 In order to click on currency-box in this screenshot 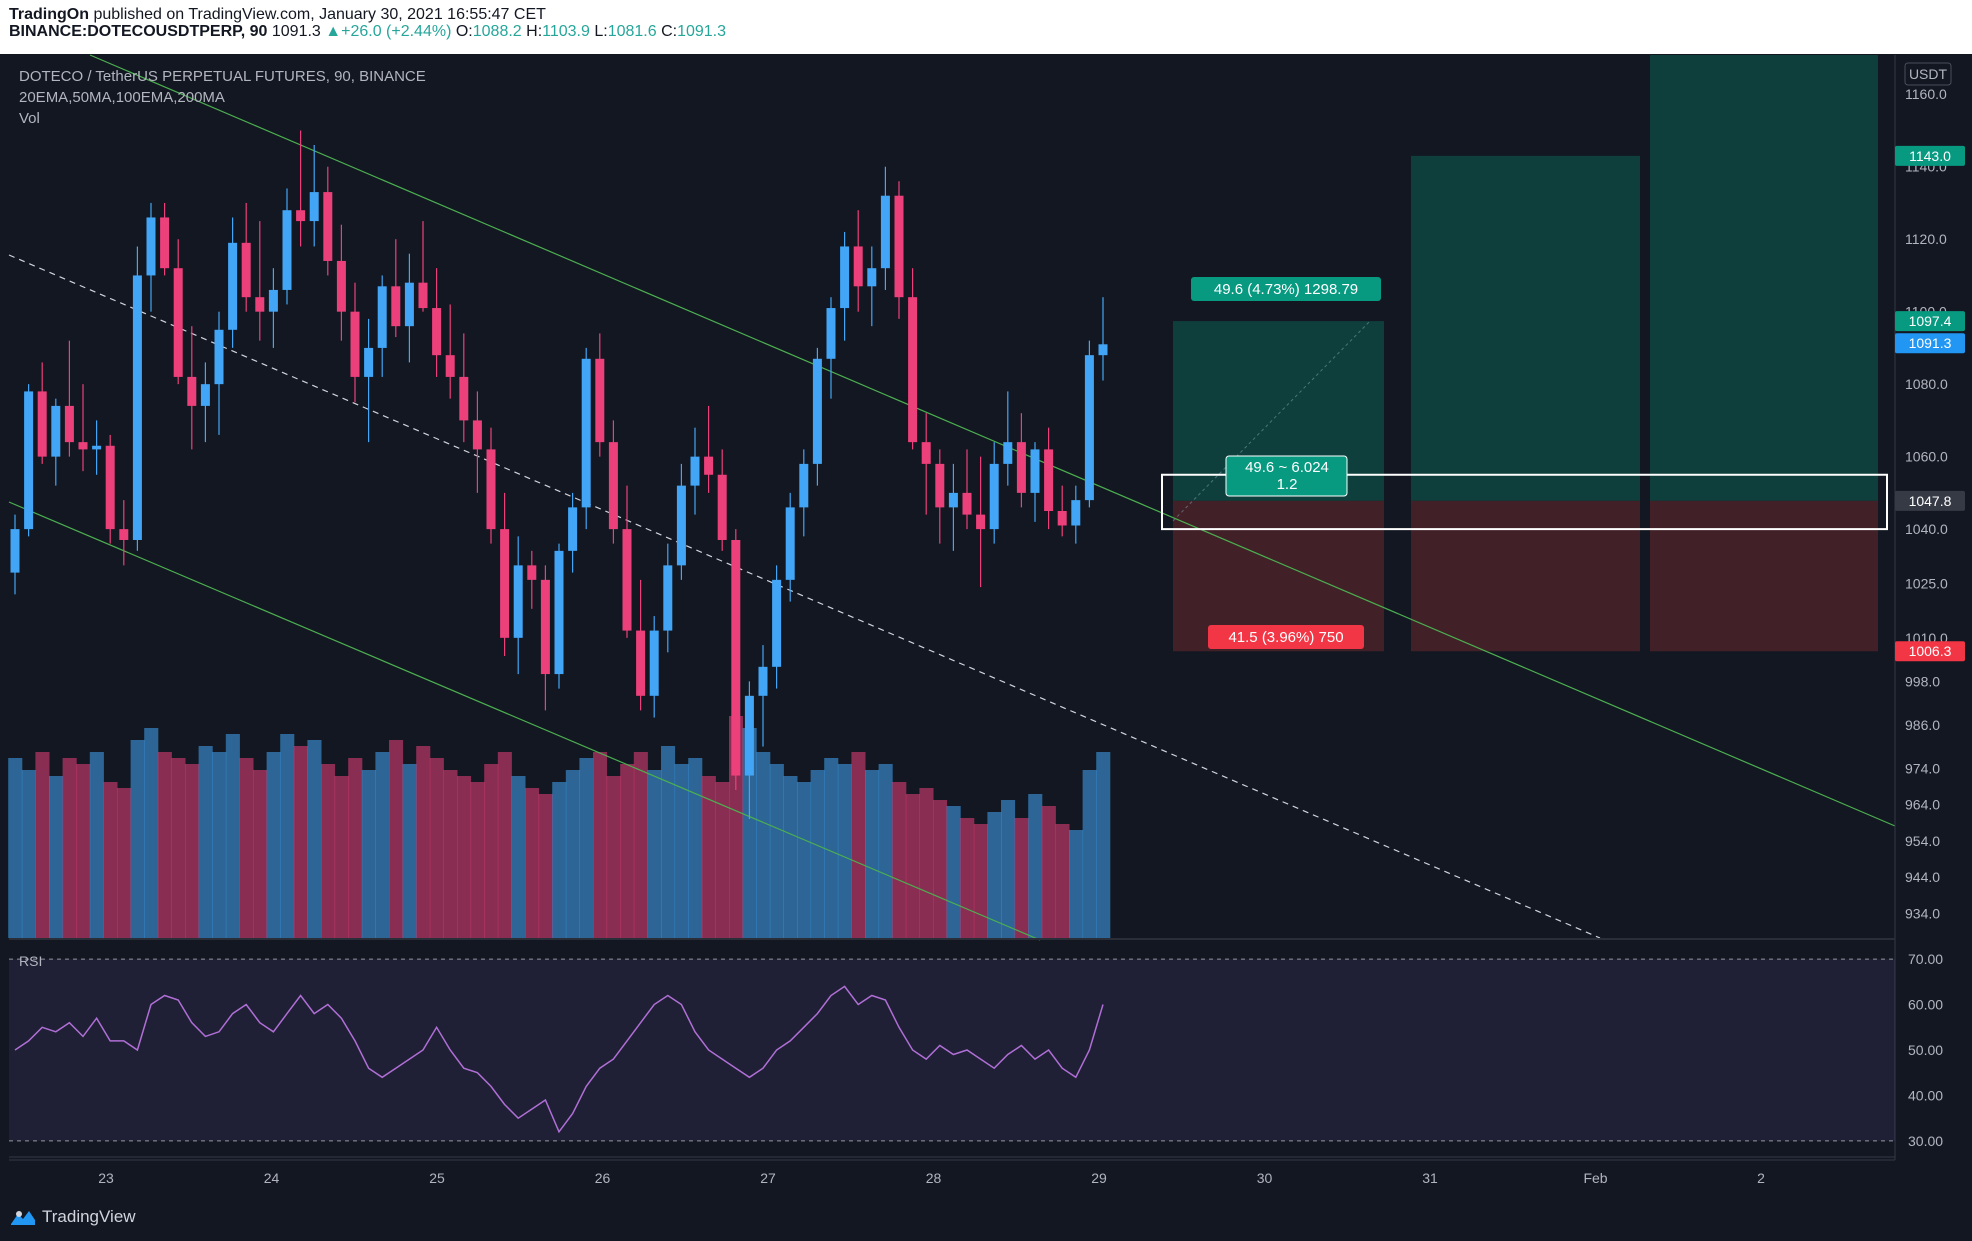, I will do `click(1928, 74)`.